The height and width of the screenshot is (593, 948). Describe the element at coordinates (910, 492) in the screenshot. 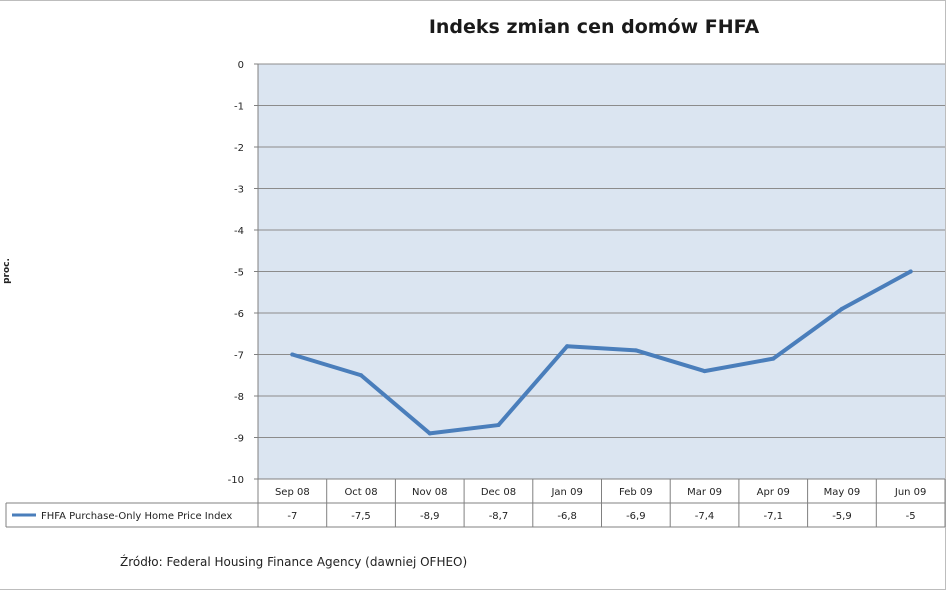

I see `x-tick-label: Jun 09` at that location.